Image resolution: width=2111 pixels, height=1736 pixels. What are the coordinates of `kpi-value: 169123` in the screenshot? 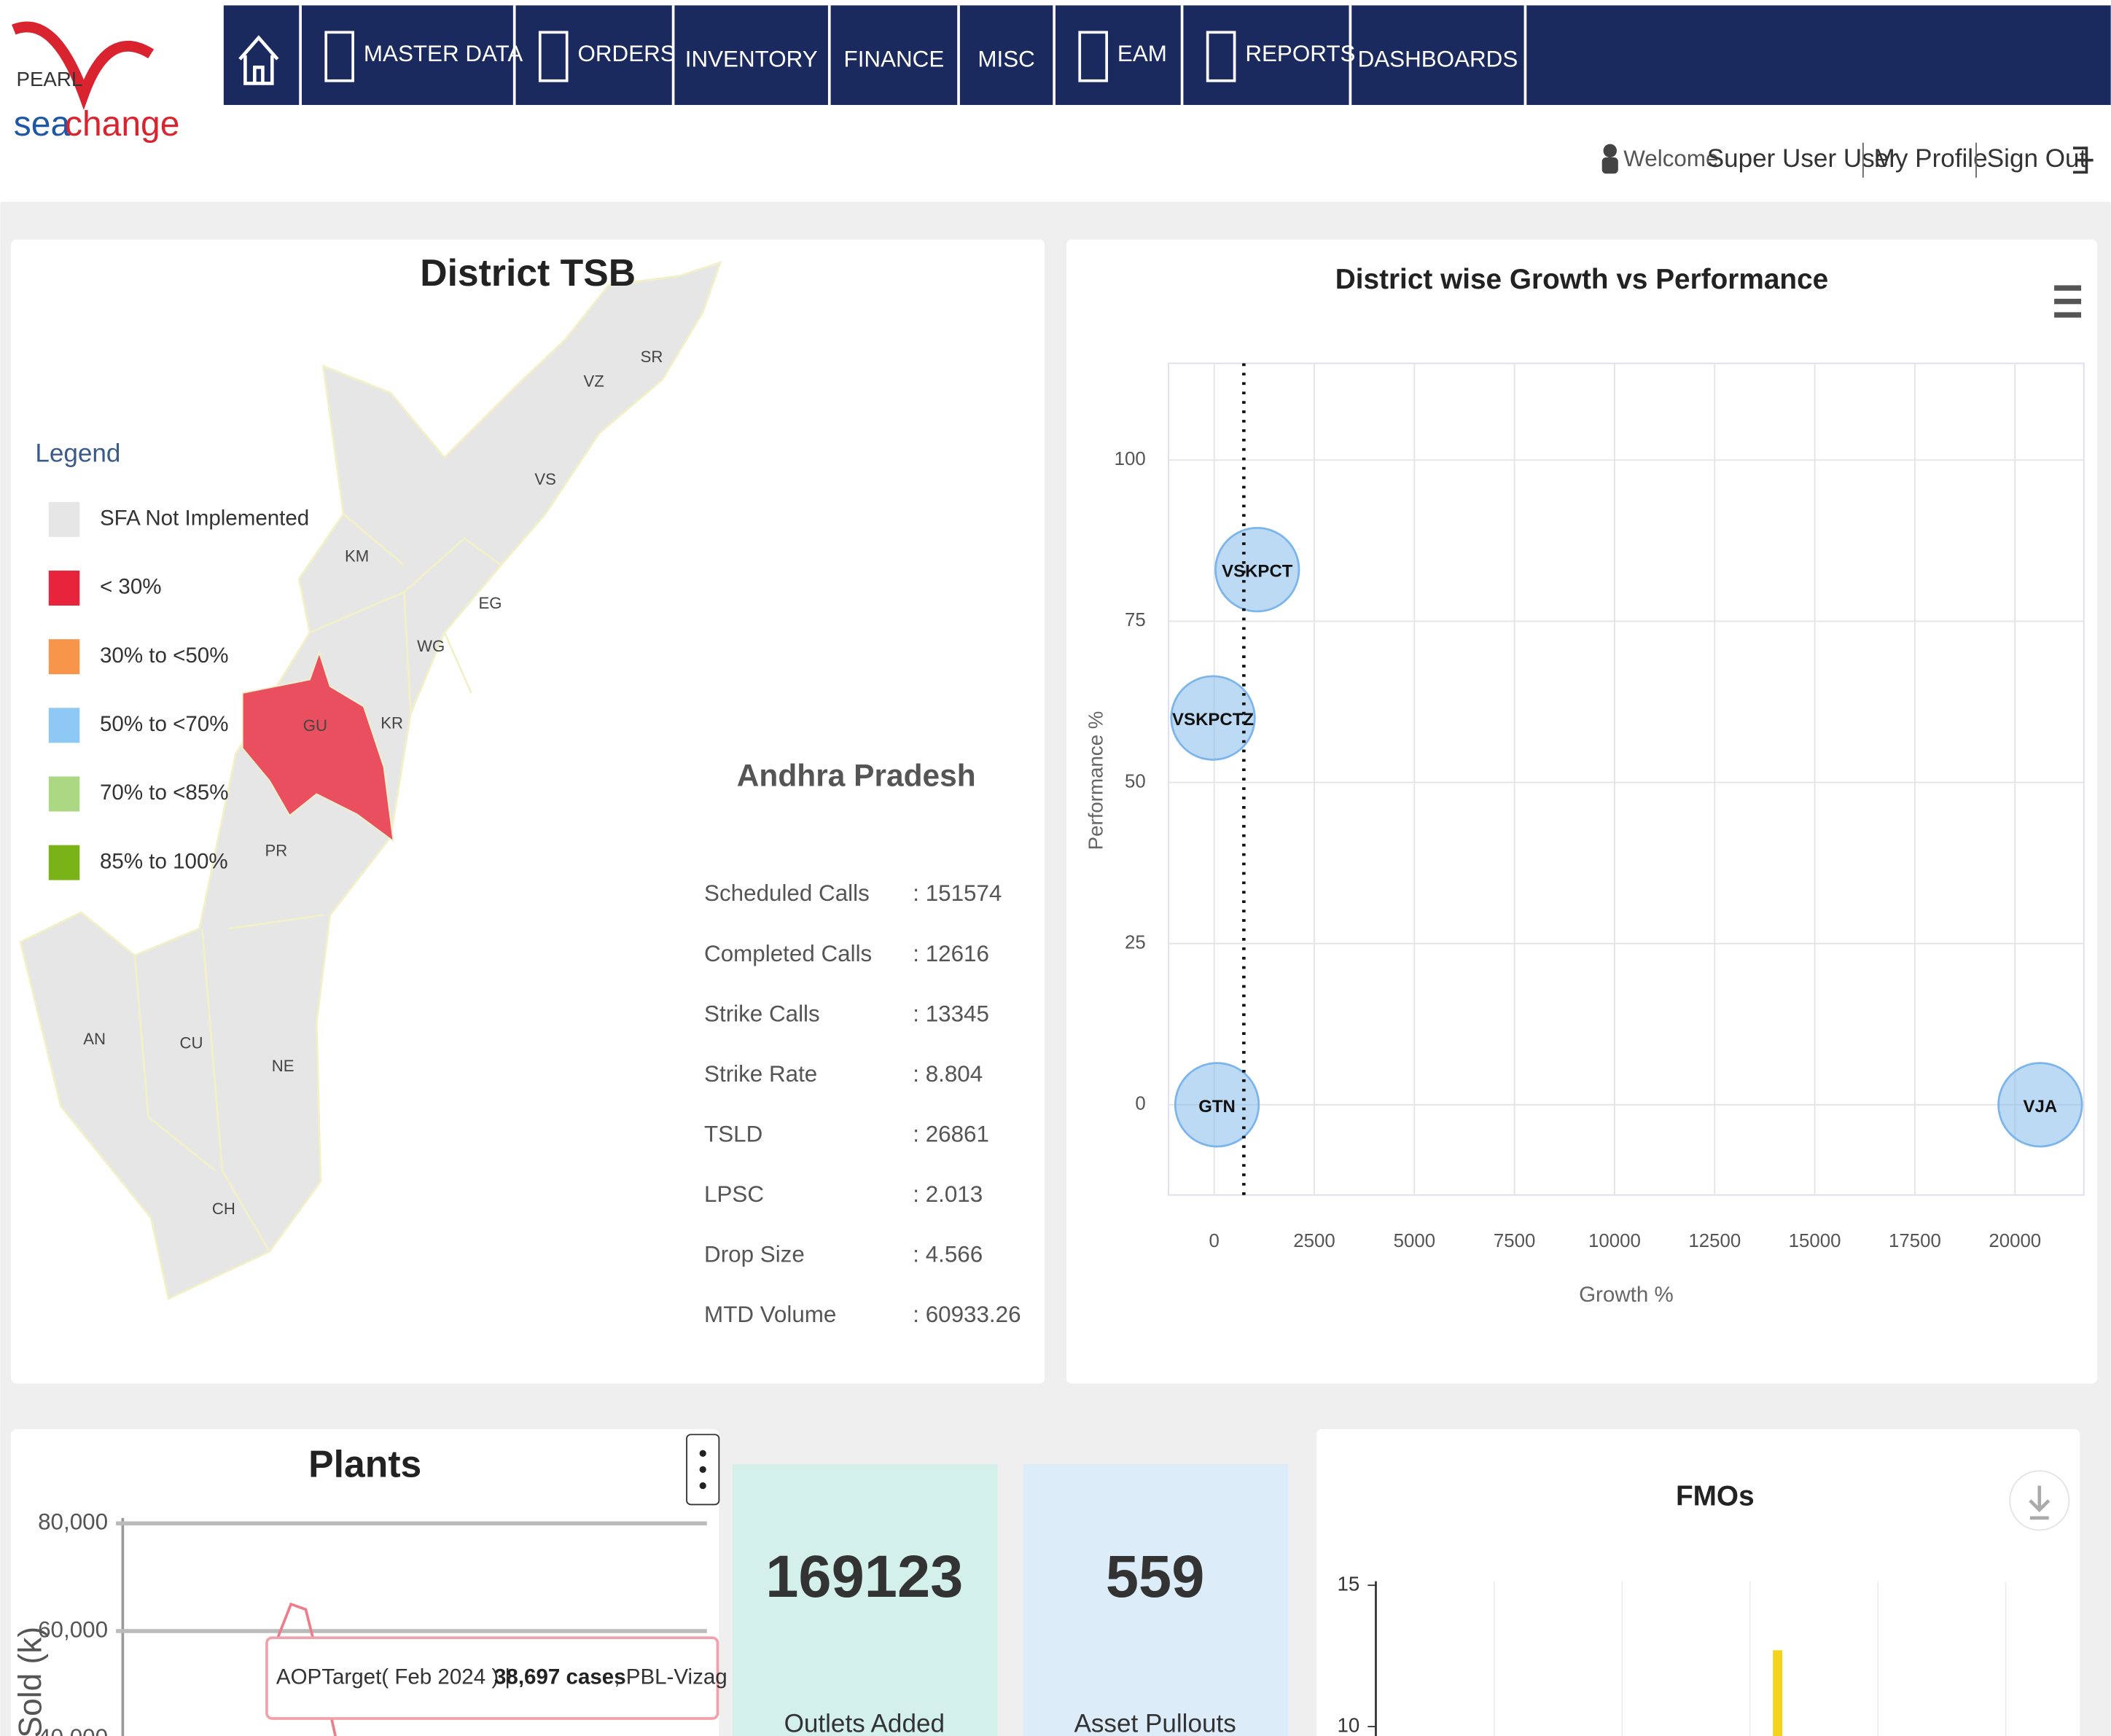 It's located at (864, 1577).